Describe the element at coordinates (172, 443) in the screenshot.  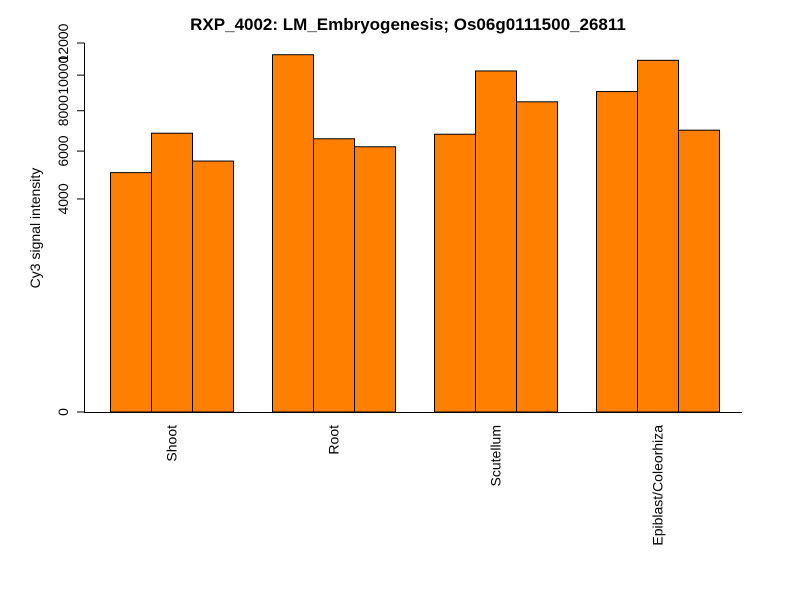
I see `x-tick-label: Shoot` at that location.